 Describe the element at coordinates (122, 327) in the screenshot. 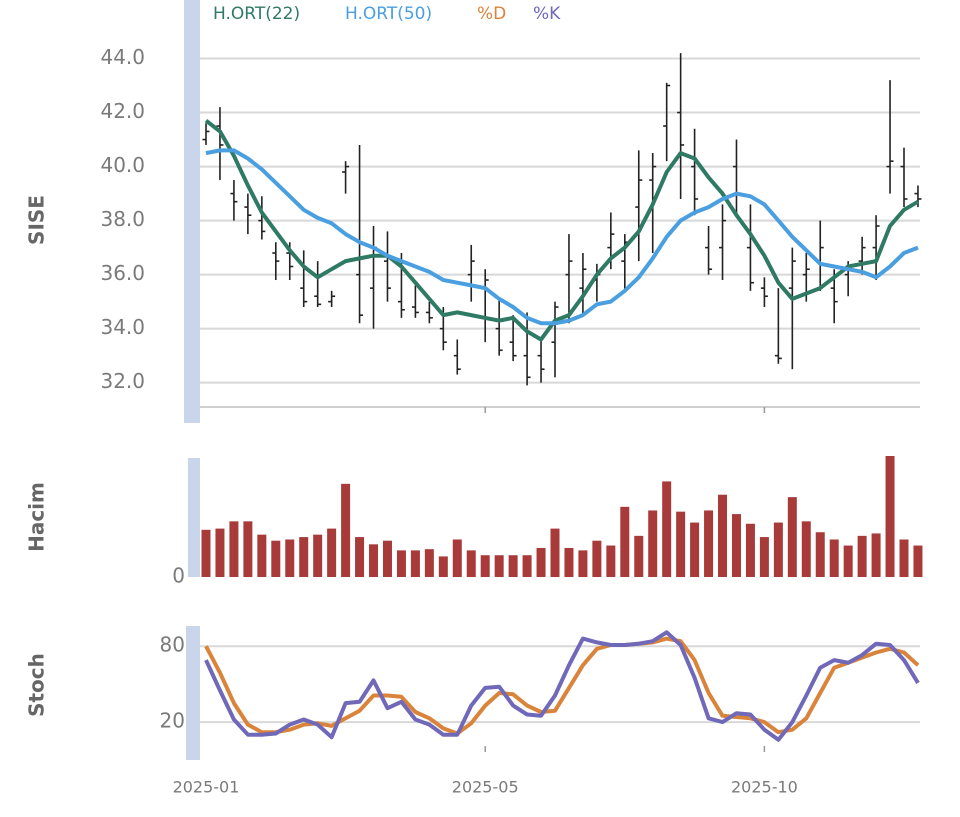

I see `y-tick-label: 34.0` at that location.